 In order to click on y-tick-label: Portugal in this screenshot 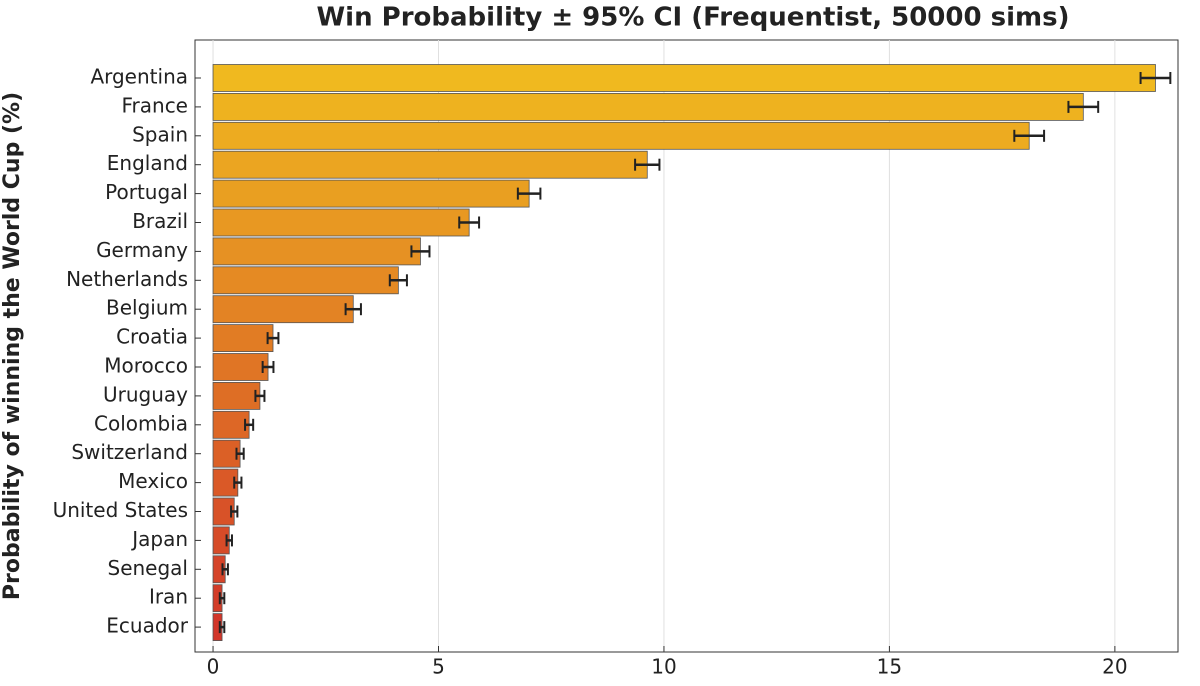, I will do `click(146, 192)`.